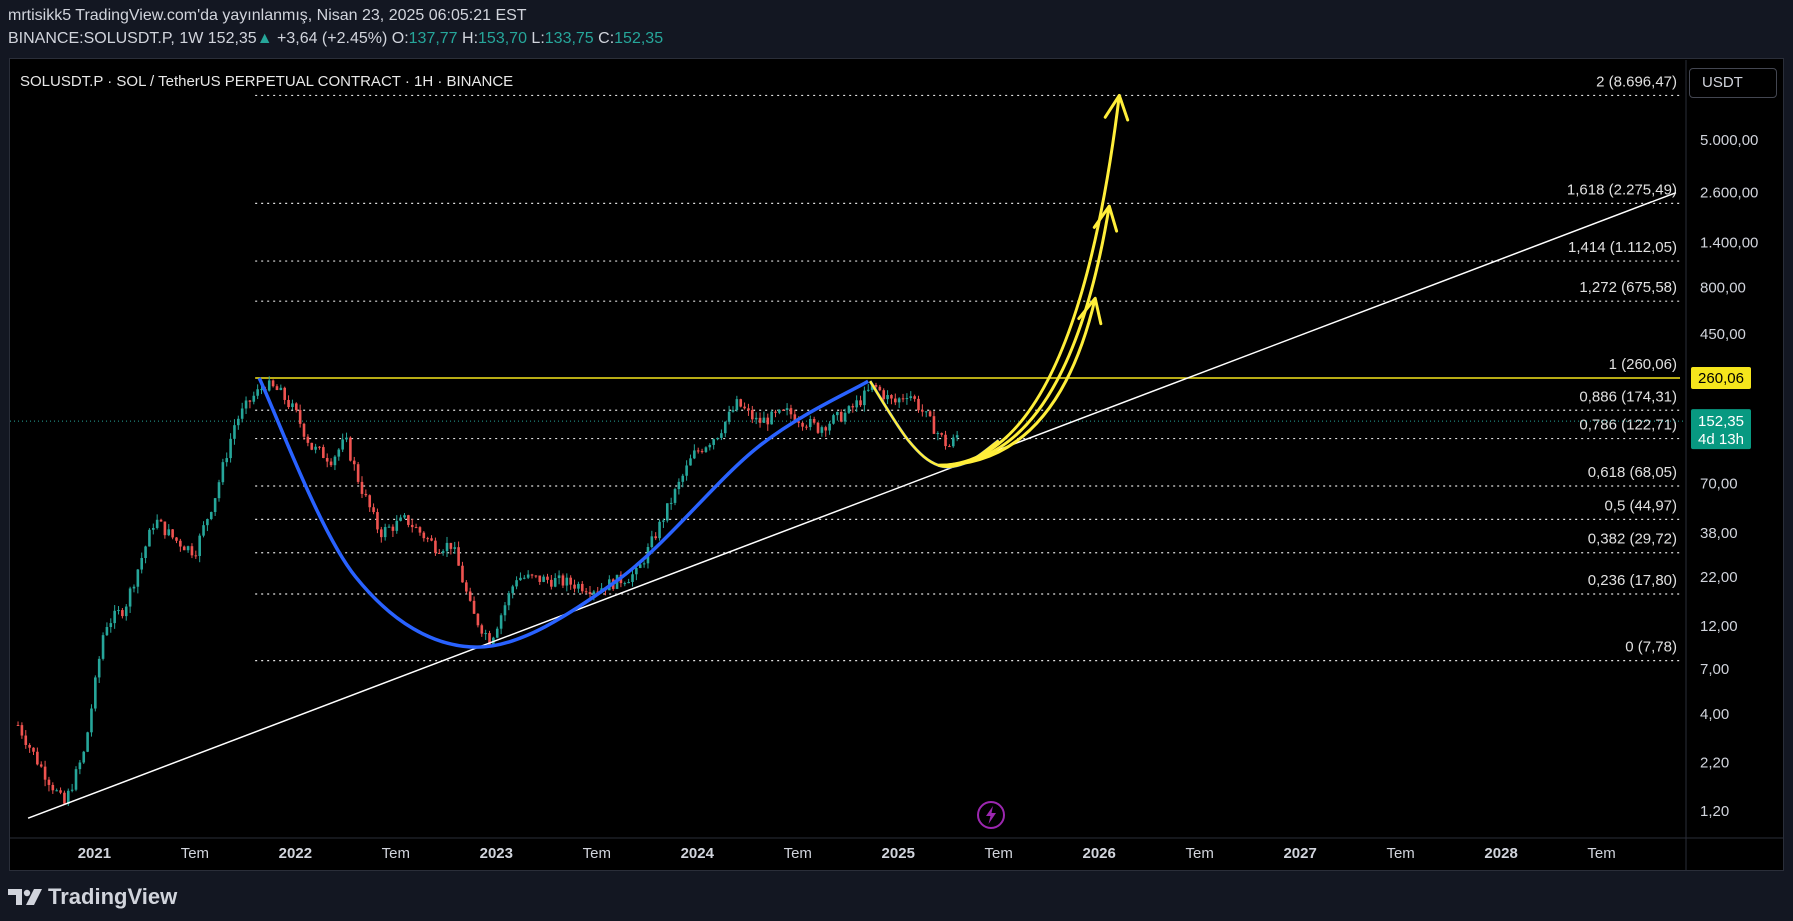  What do you see at coordinates (1719, 484) in the screenshot?
I see `price-tick-label: 70,00` at bounding box center [1719, 484].